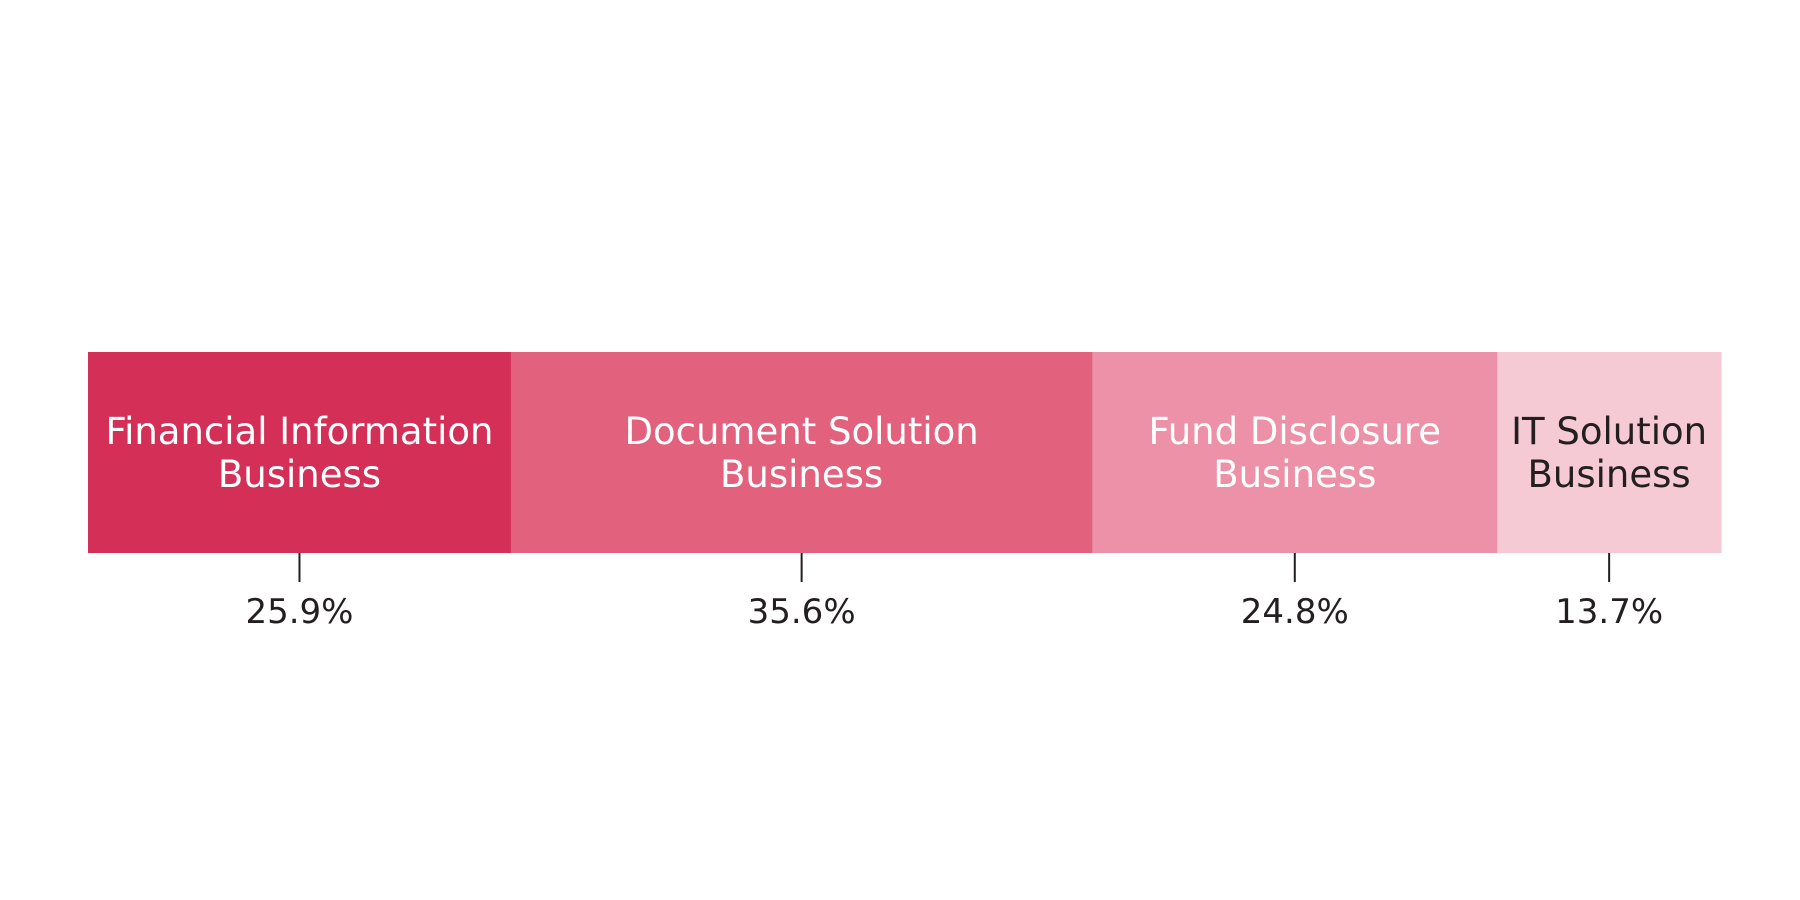 This screenshot has width=1800, height=900. I want to click on segment-label-it-solution-business: IT Solution Business, so click(1609, 453).